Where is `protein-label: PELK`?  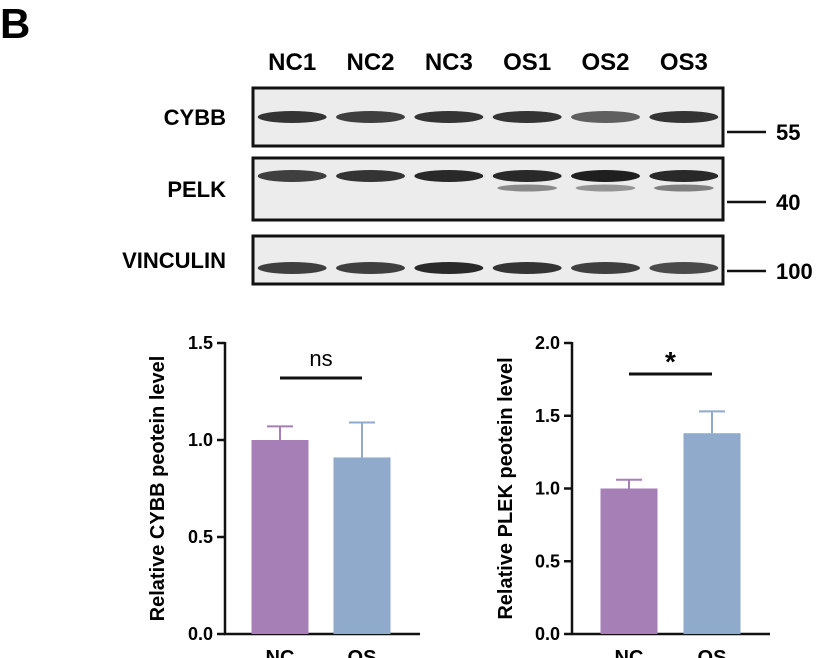
protein-label: PELK is located at coordinates (196, 189).